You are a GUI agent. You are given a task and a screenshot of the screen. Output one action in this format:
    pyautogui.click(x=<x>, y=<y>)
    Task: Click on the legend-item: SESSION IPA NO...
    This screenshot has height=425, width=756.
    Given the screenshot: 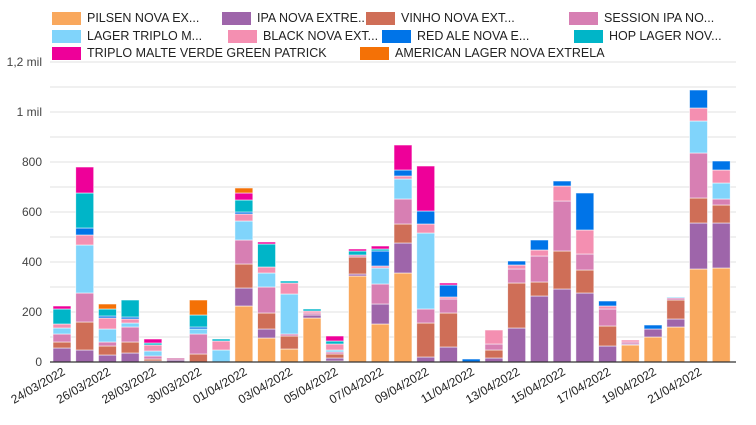 What is the action you would take?
    pyautogui.click(x=641, y=18)
    